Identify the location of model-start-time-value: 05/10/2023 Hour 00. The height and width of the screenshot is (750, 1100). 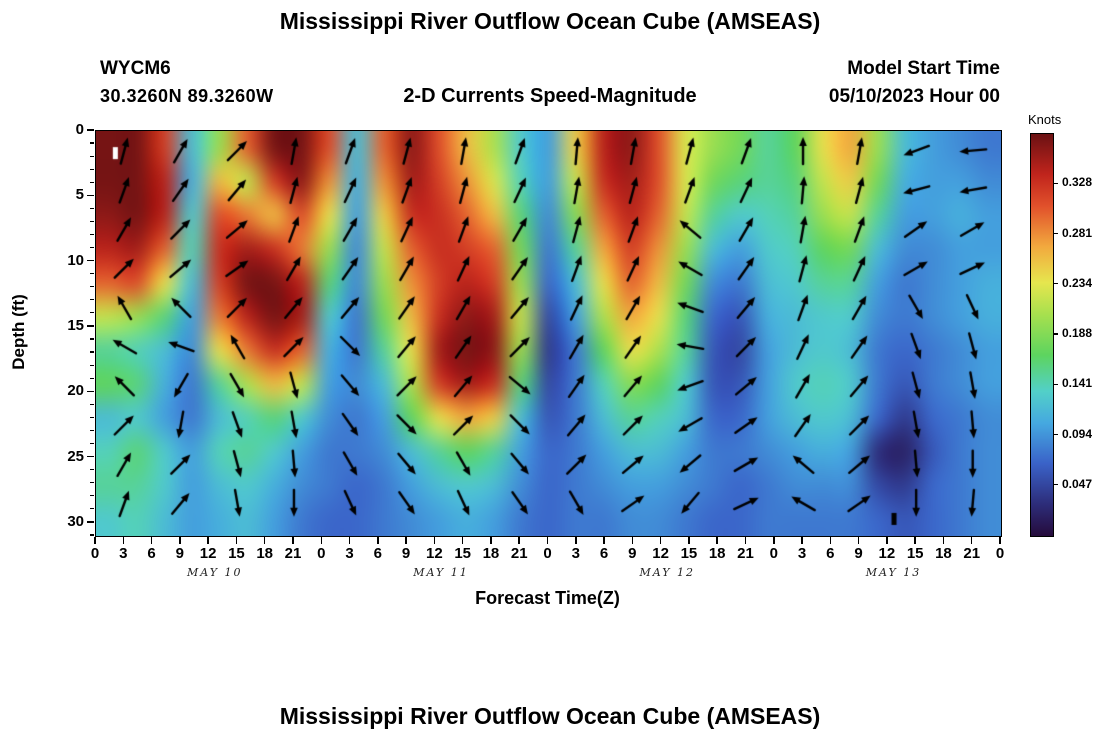
(914, 96).